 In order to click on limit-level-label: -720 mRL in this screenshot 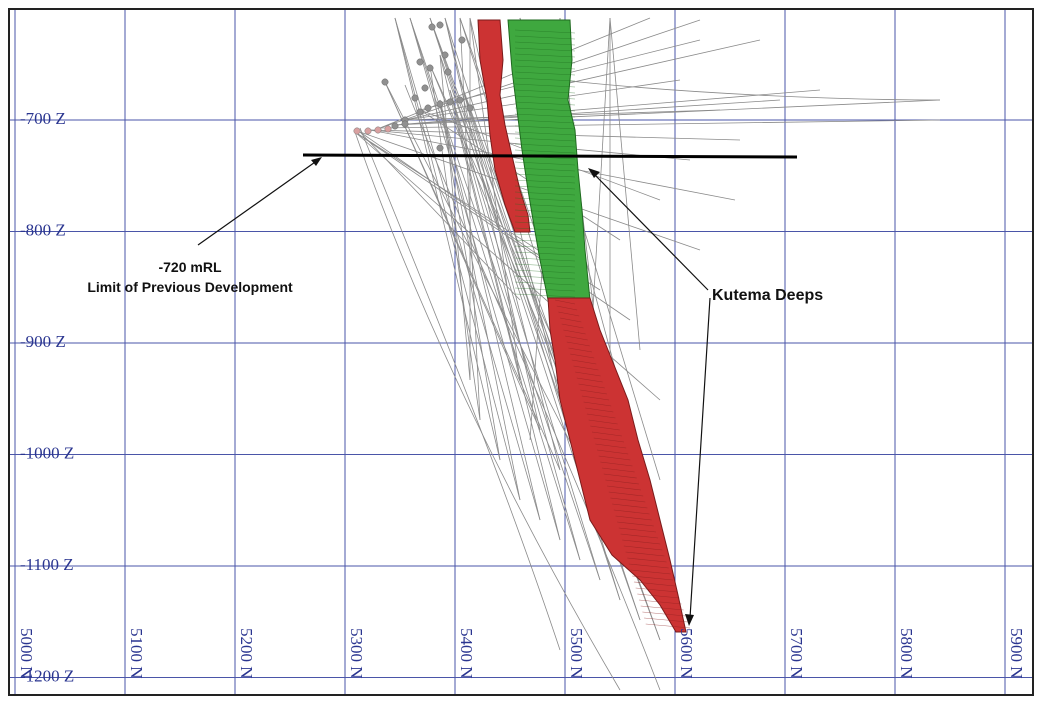, I will do `click(189, 267)`.